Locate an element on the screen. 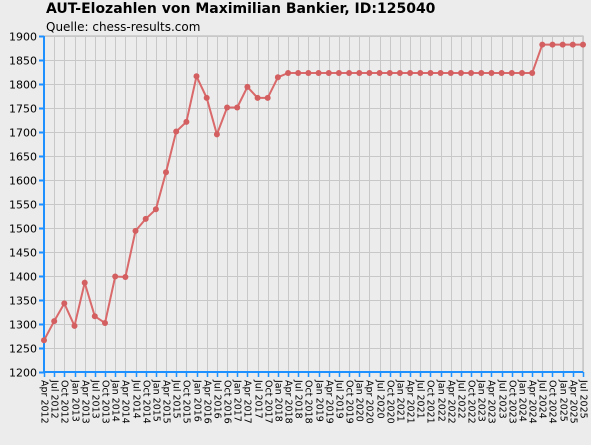 The height and width of the screenshot is (445, 591). y-tick-label: 1200 is located at coordinates (23, 373).